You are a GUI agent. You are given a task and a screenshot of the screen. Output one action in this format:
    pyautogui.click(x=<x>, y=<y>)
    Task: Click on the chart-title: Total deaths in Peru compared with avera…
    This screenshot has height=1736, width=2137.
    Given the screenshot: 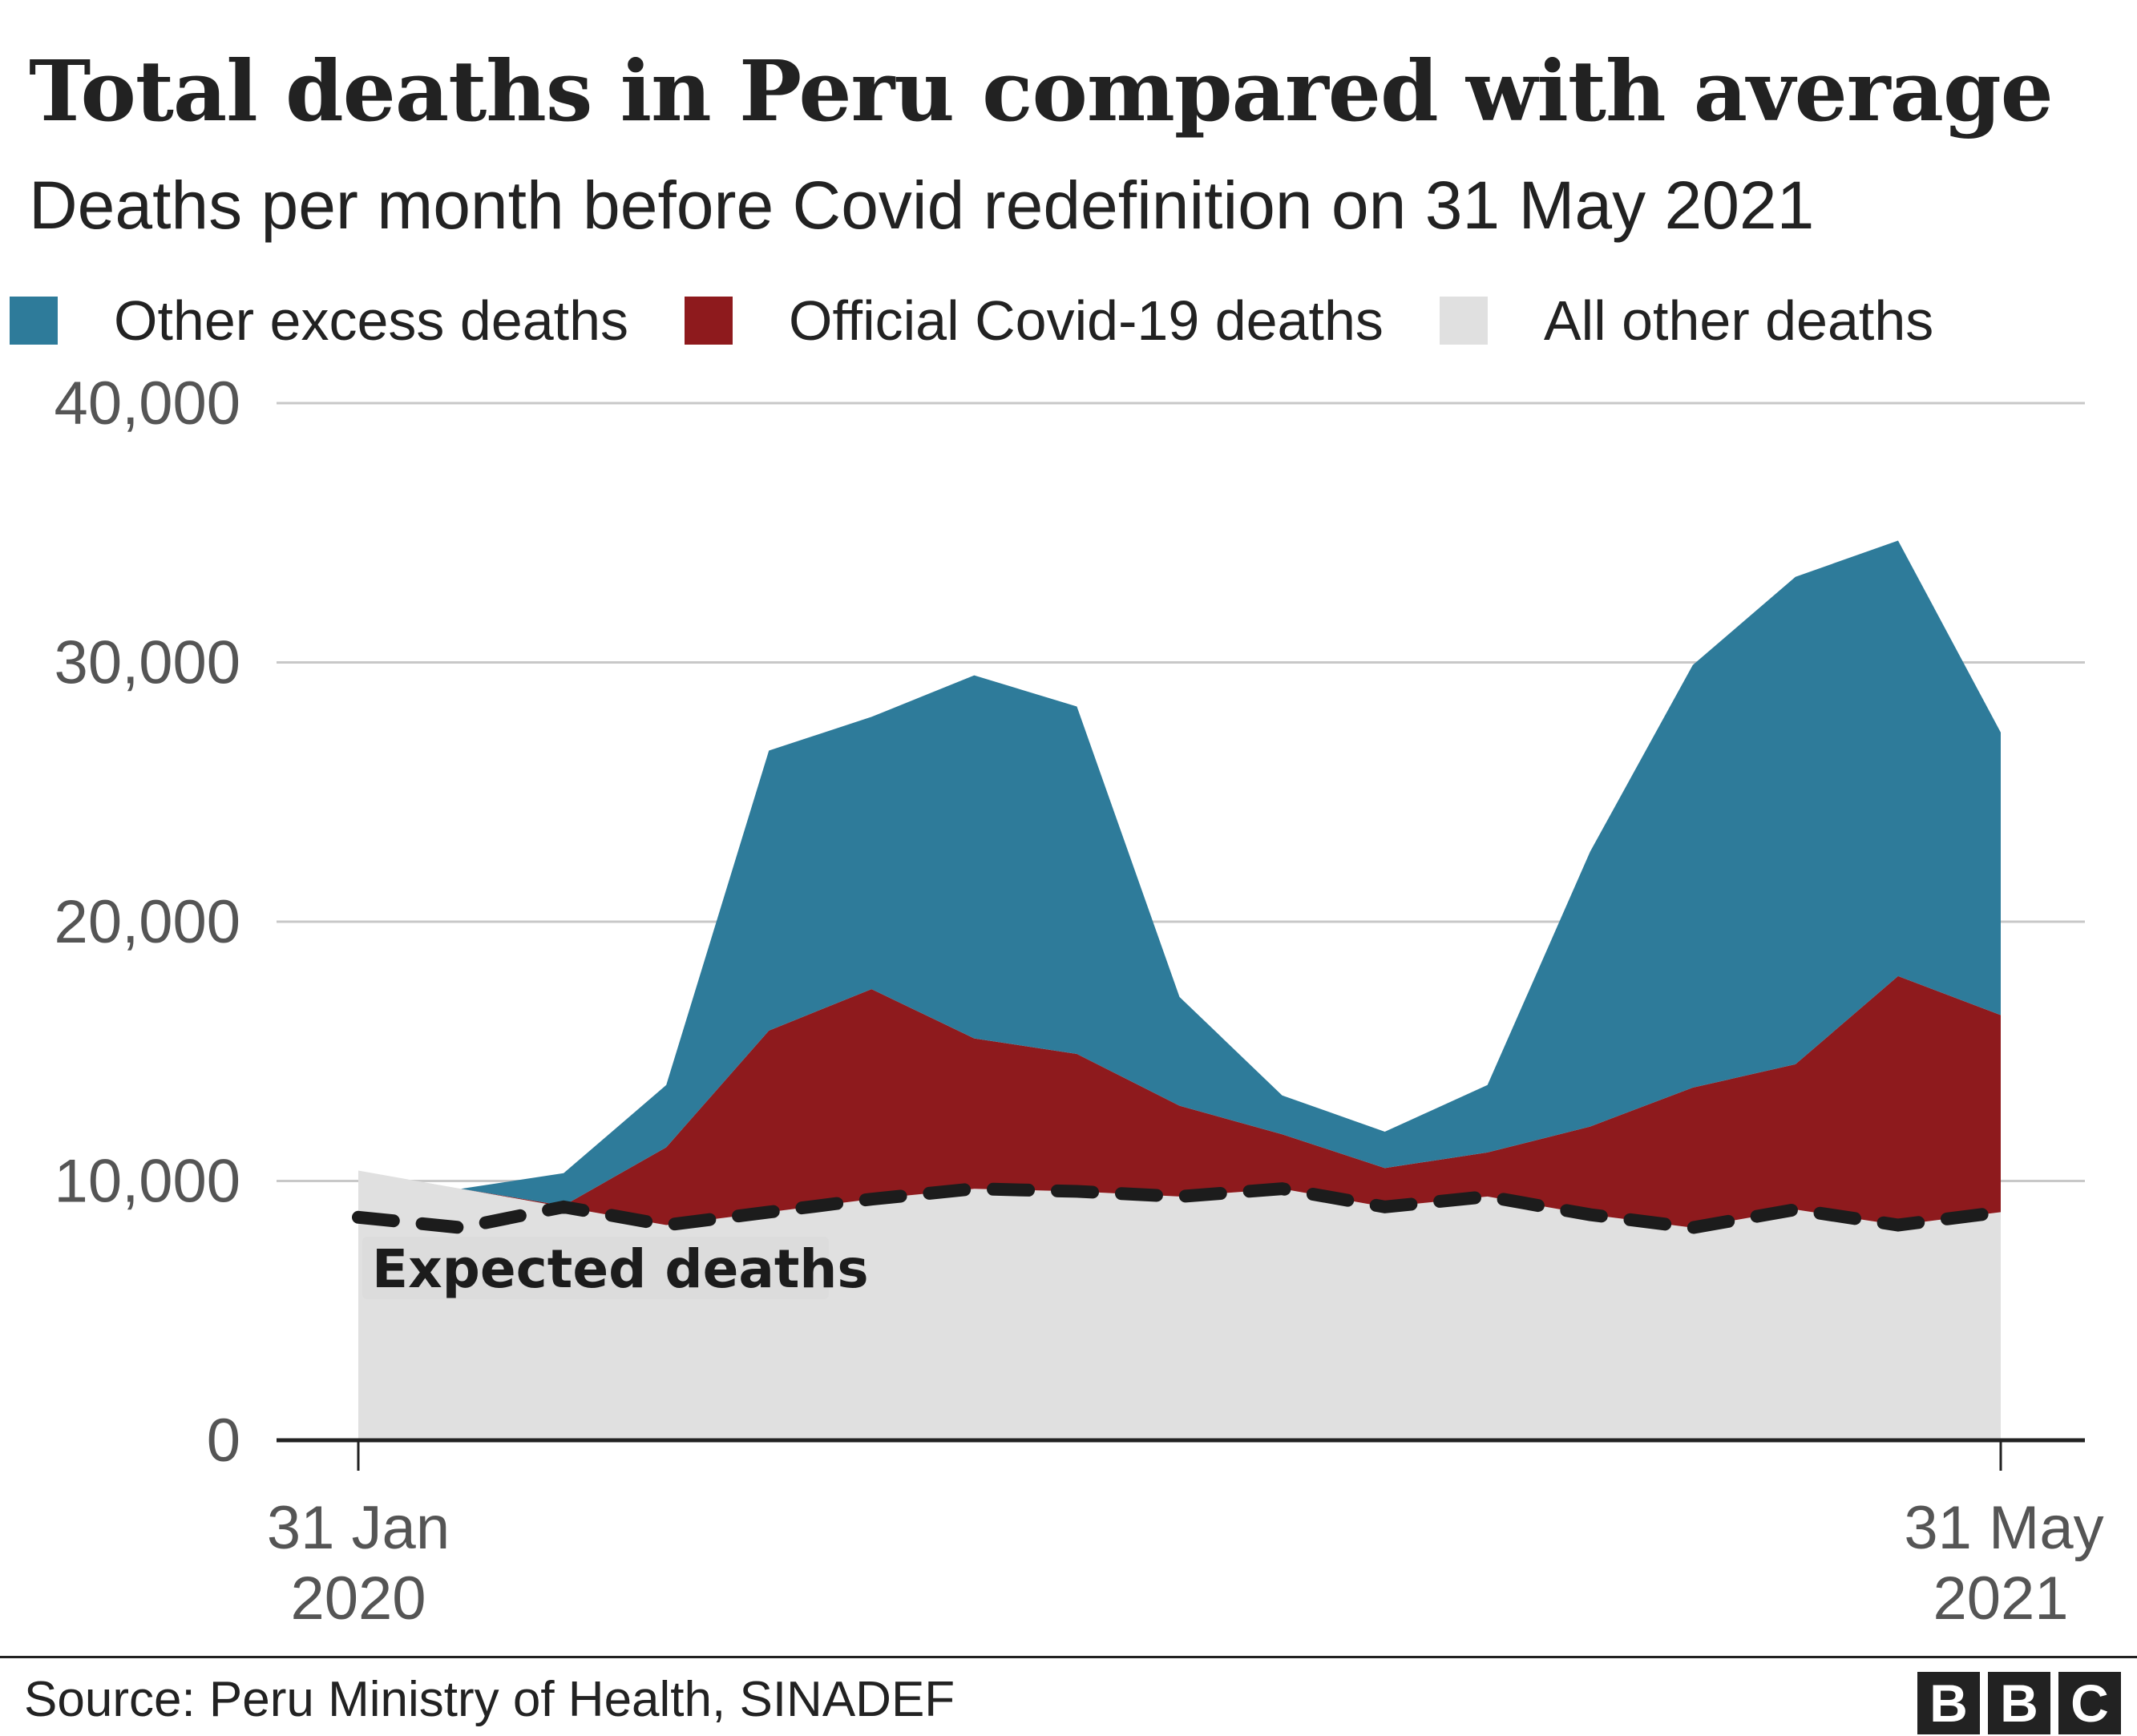 What is the action you would take?
    pyautogui.click(x=1041, y=91)
    